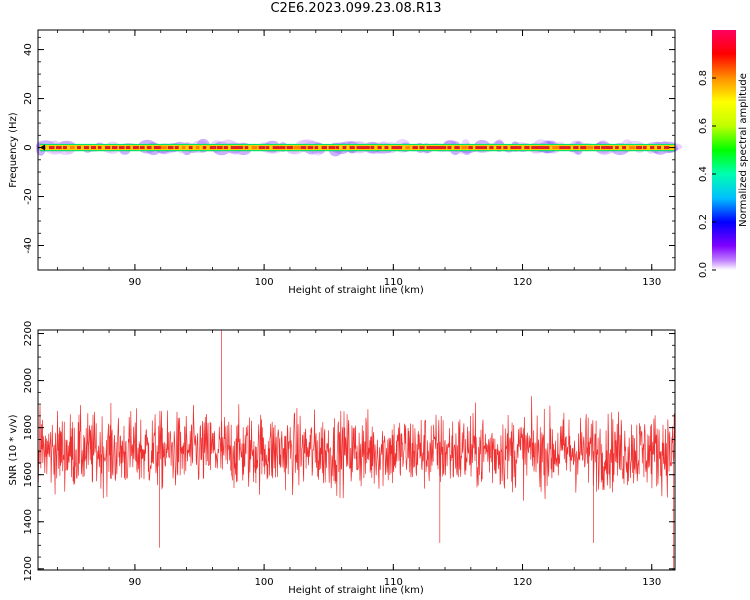  Describe the element at coordinates (703, 174) in the screenshot. I see `colorbar-tick-label: 0.4` at that location.